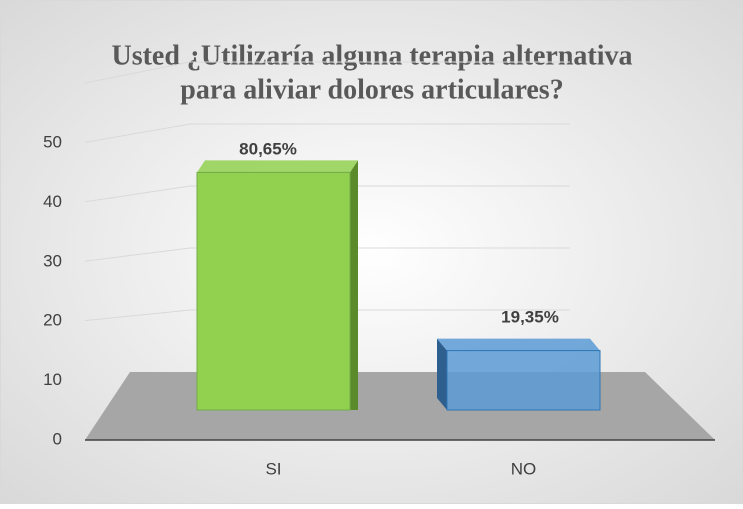 Image resolution: width=743 pixels, height=509 pixels. Describe the element at coordinates (530, 316) in the screenshot. I see `data-label: 19,35%` at that location.